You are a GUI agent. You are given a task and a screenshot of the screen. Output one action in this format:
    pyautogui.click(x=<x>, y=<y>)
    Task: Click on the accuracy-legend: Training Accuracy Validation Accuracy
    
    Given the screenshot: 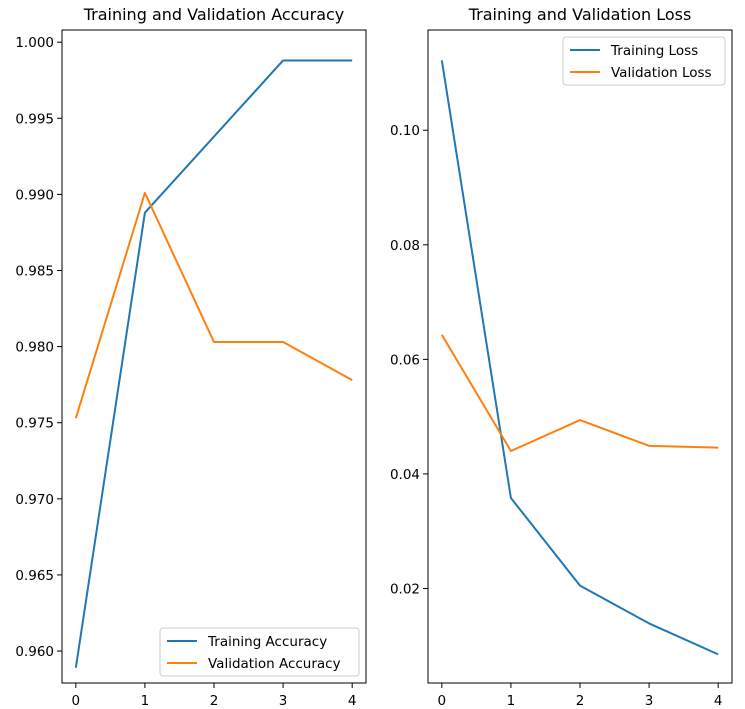 What is the action you would take?
    pyautogui.click(x=259, y=652)
    